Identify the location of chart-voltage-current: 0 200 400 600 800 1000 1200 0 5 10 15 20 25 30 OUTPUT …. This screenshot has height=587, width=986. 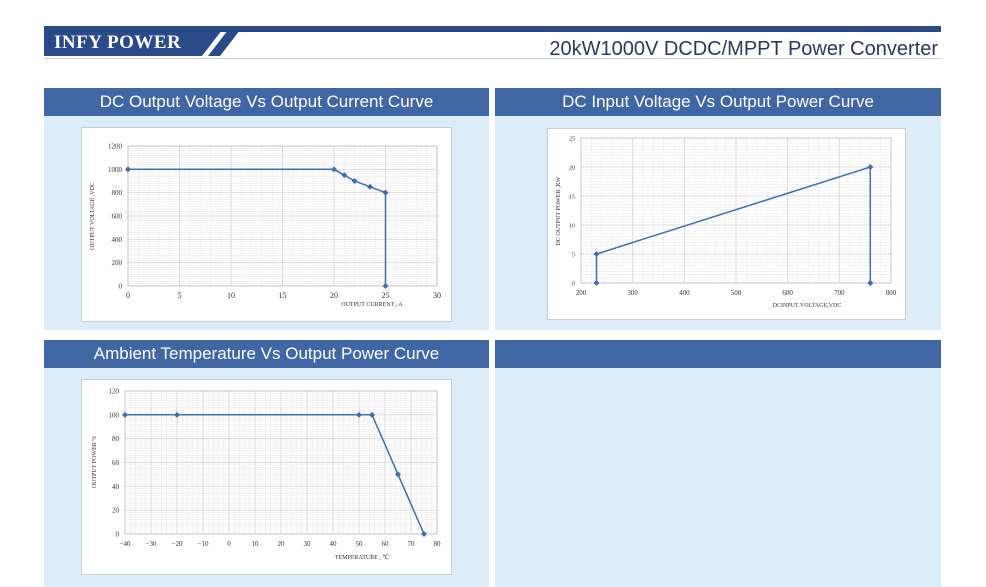
(265, 226).